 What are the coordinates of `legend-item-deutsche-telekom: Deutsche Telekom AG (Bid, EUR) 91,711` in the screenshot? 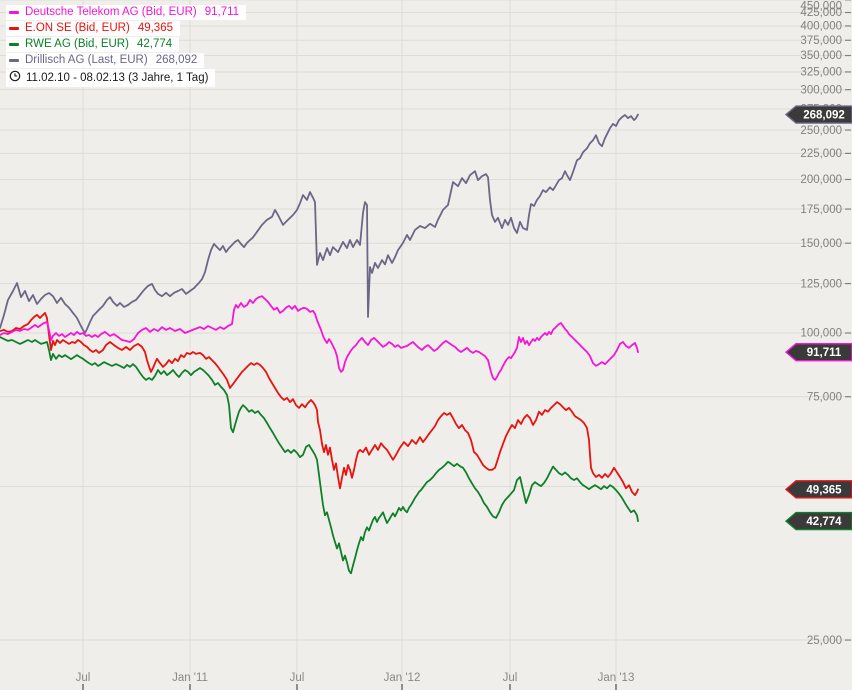 It's located at (126, 12).